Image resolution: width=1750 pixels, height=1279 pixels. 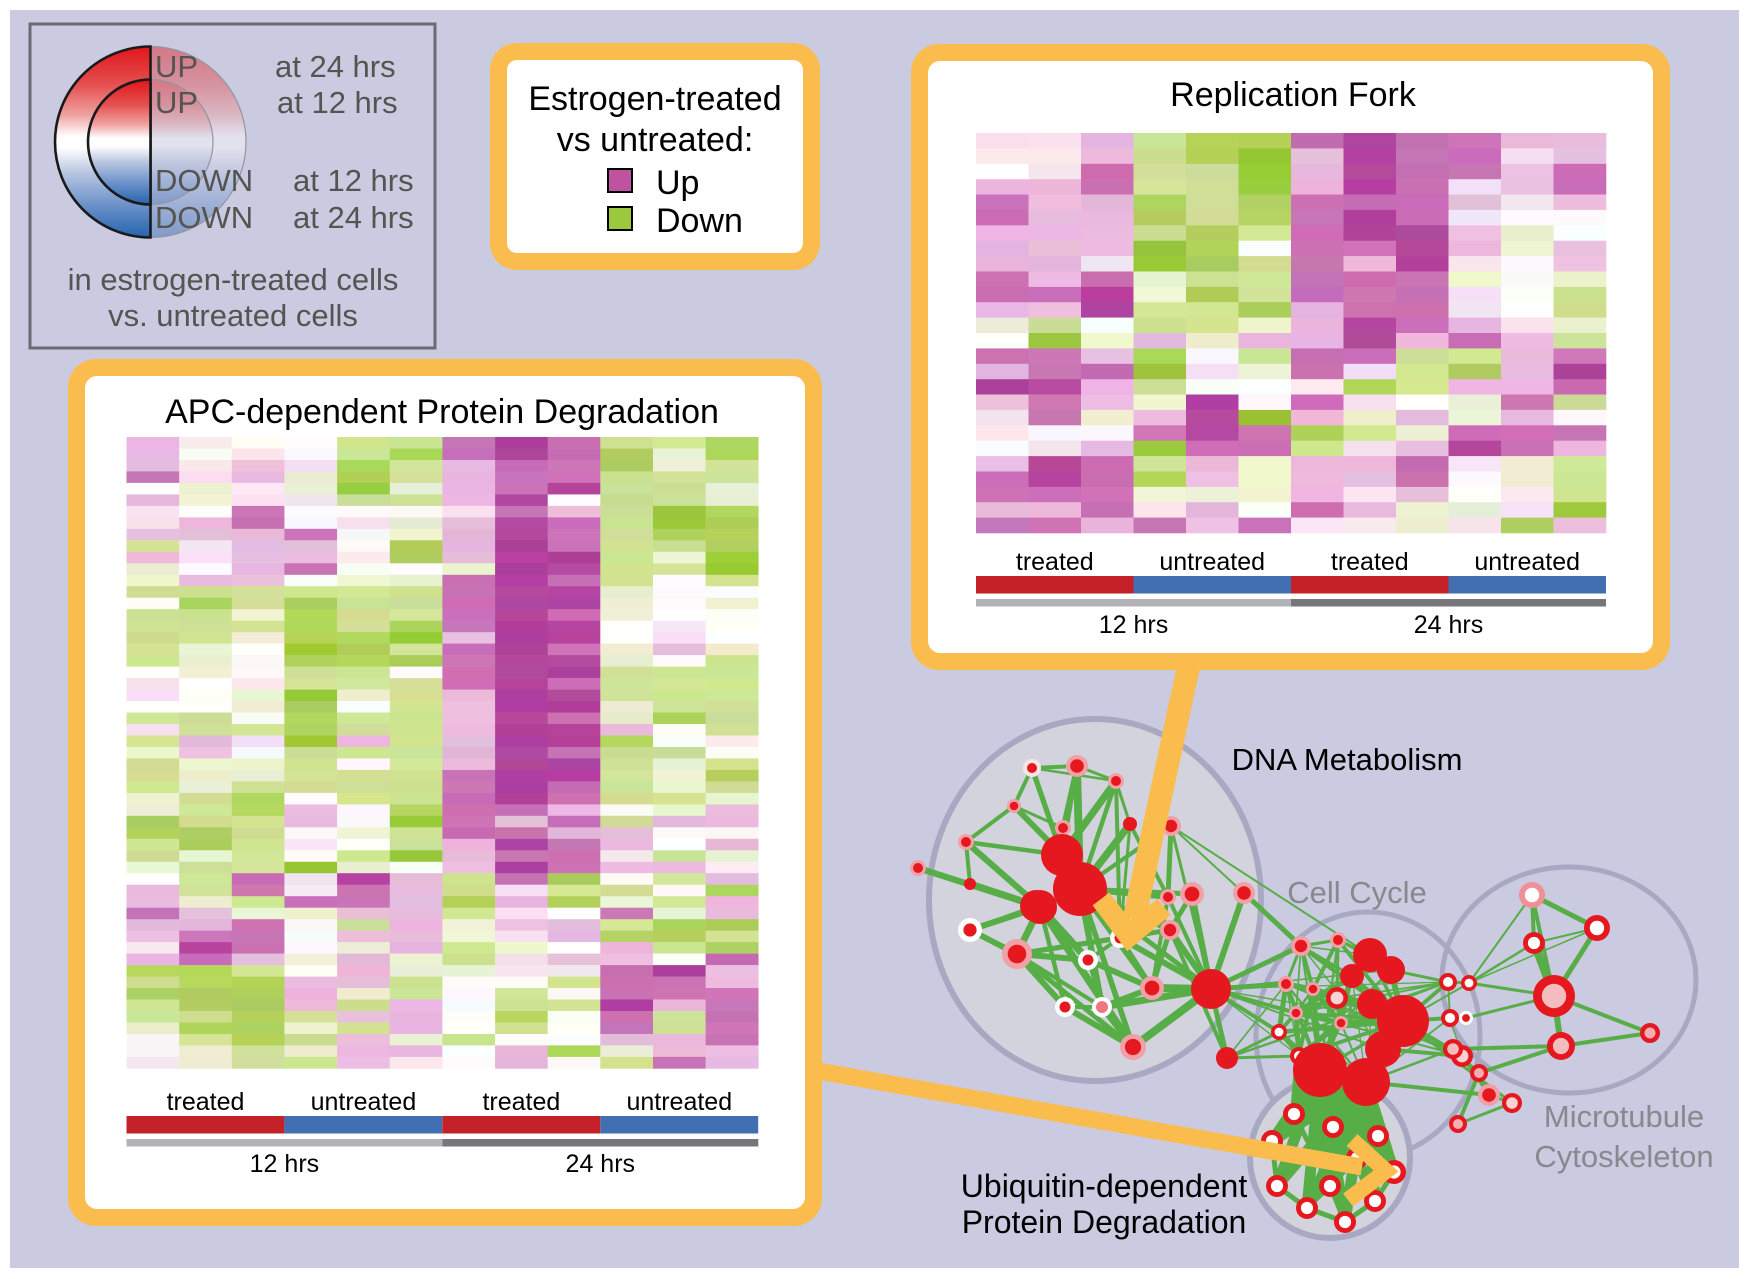 I want to click on svg-text: Protein Degradation, so click(x=1104, y=1222).